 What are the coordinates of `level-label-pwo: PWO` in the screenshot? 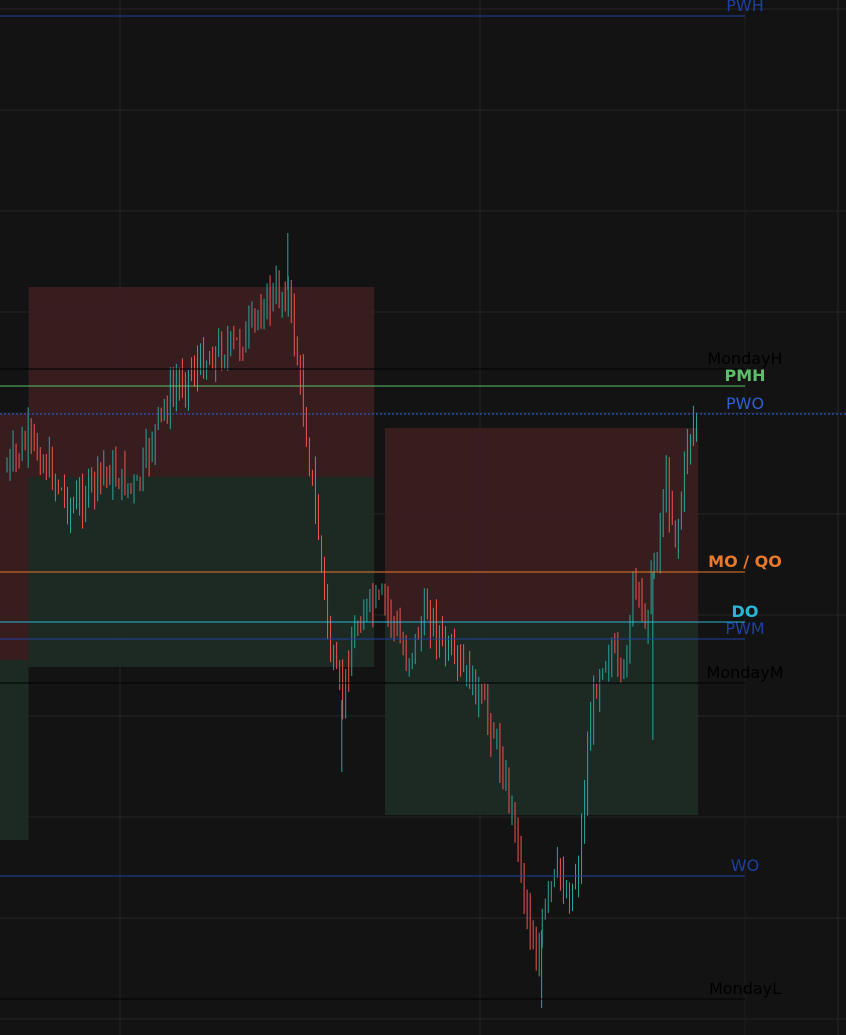 It's located at (745, 403).